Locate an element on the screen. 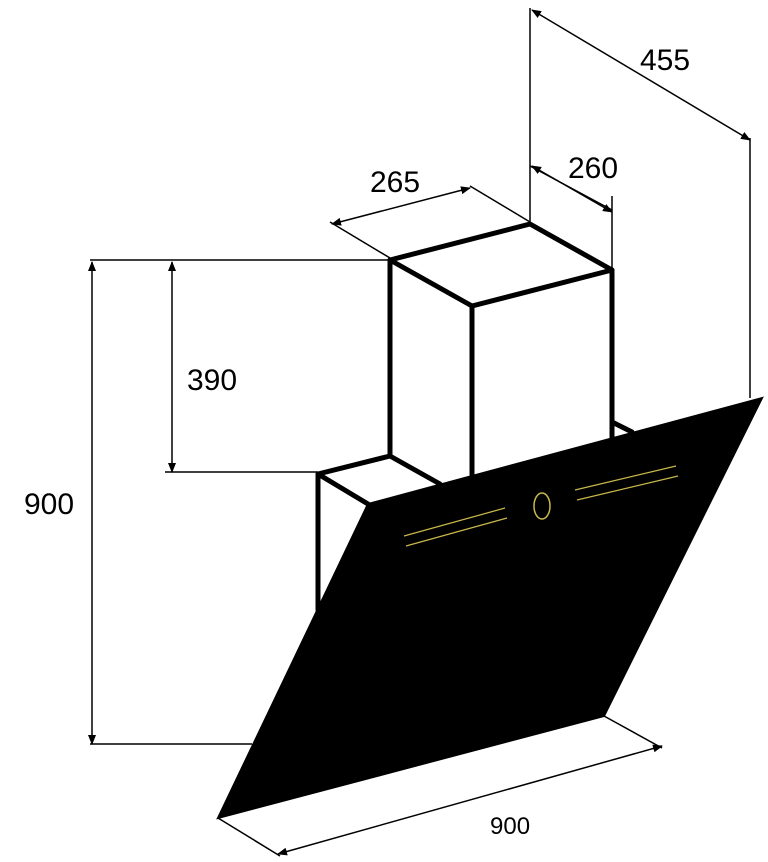 Image resolution: width=768 pixels, height=862 pixels. height-total-label: 900 is located at coordinates (49, 504).